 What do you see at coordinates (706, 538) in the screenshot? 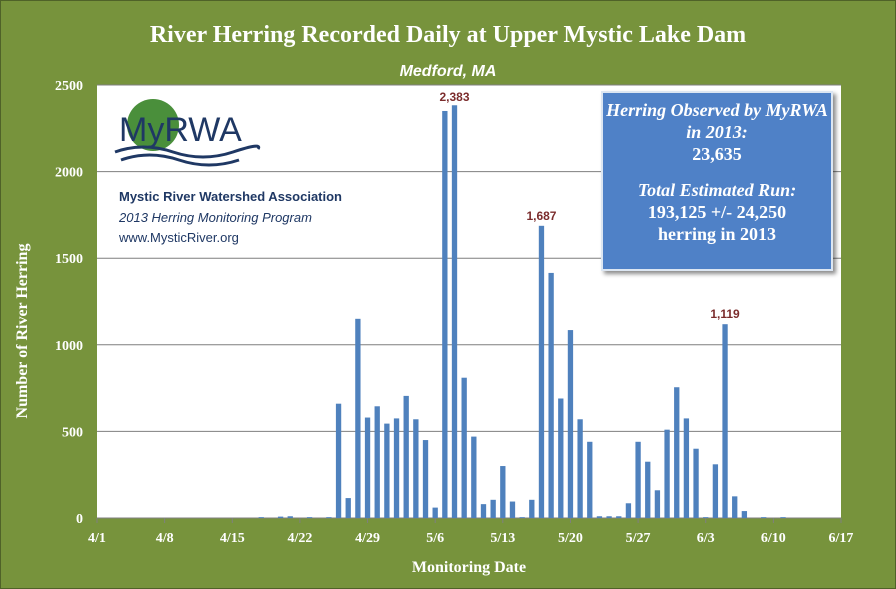
I see `x-tick-label: 6/3` at bounding box center [706, 538].